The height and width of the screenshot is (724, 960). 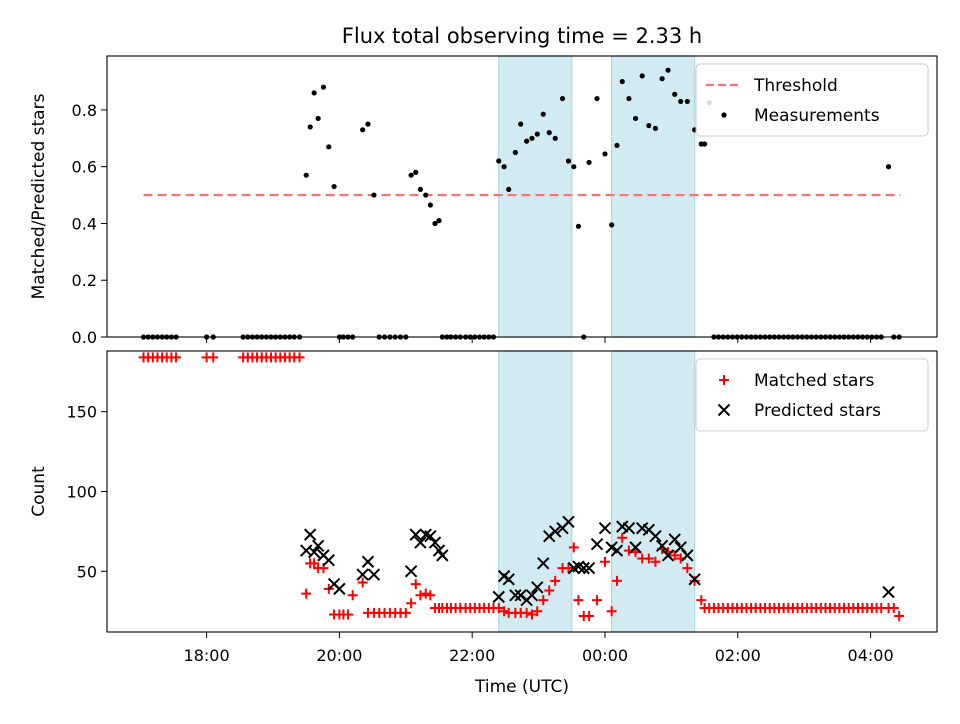 I want to click on y-tick-label: 0.6, so click(x=84, y=167).